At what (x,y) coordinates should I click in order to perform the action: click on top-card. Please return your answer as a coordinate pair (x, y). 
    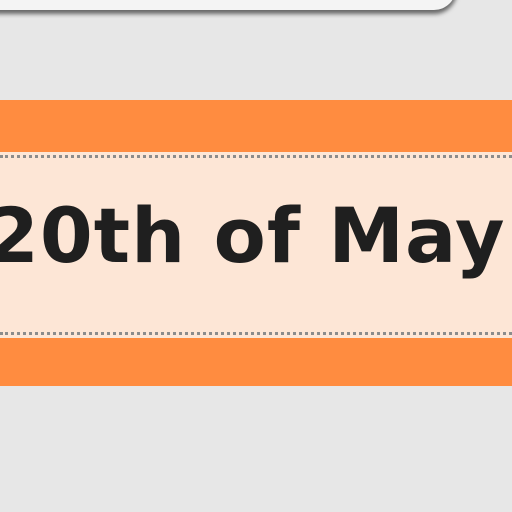
    Looking at the image, I should click on (228, 5).